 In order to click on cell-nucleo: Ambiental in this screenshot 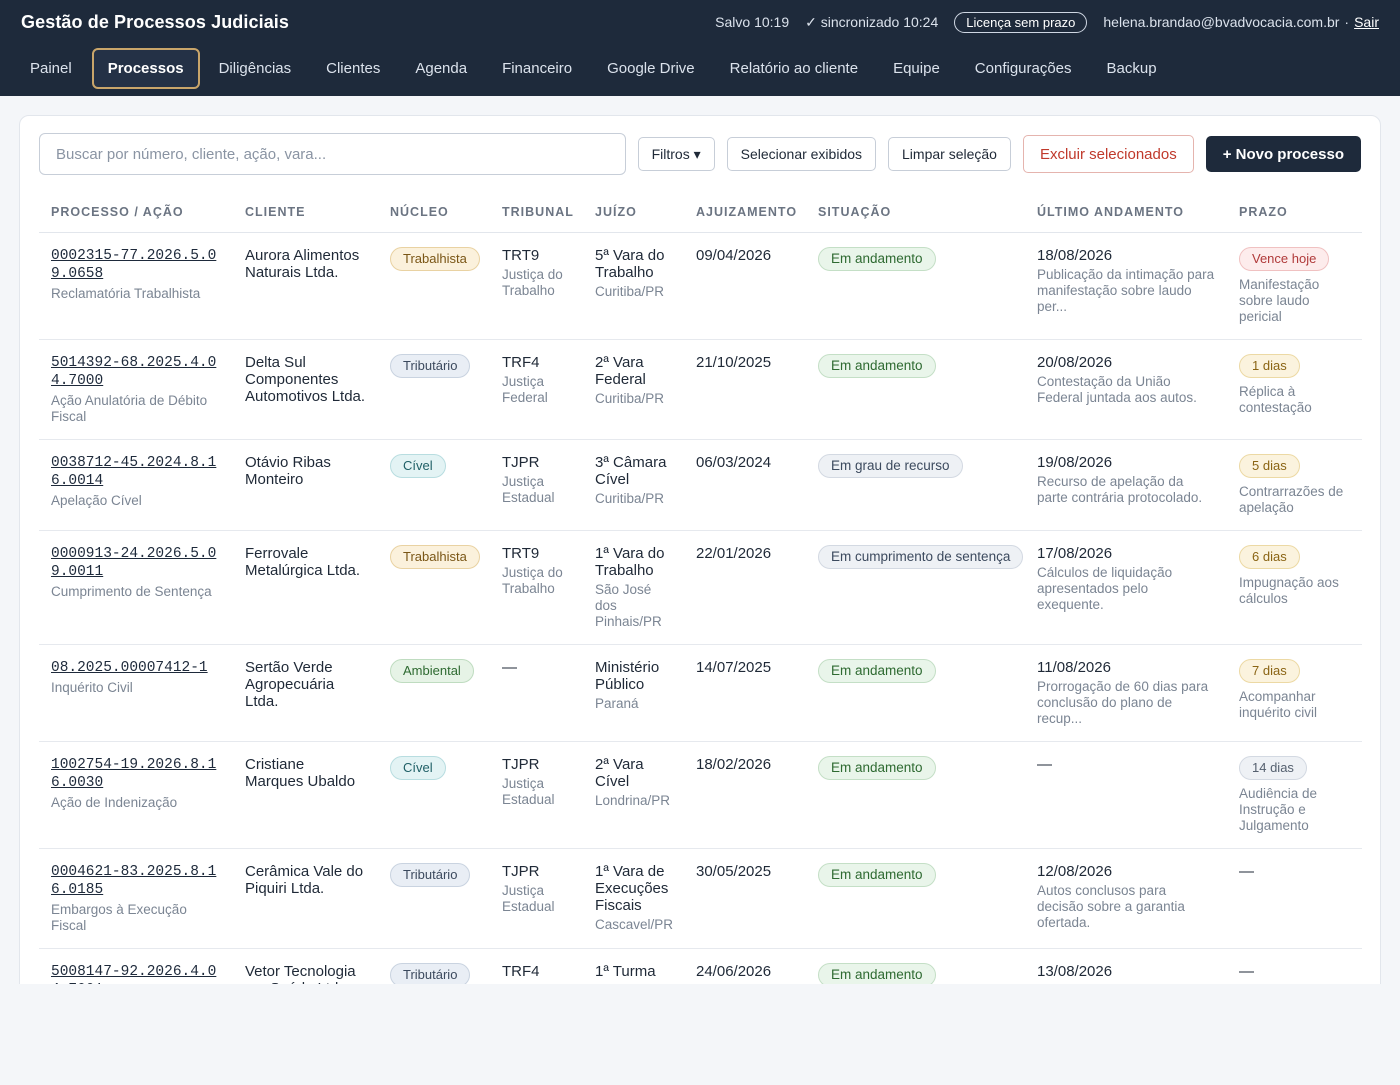, I will do `click(434, 693)`.